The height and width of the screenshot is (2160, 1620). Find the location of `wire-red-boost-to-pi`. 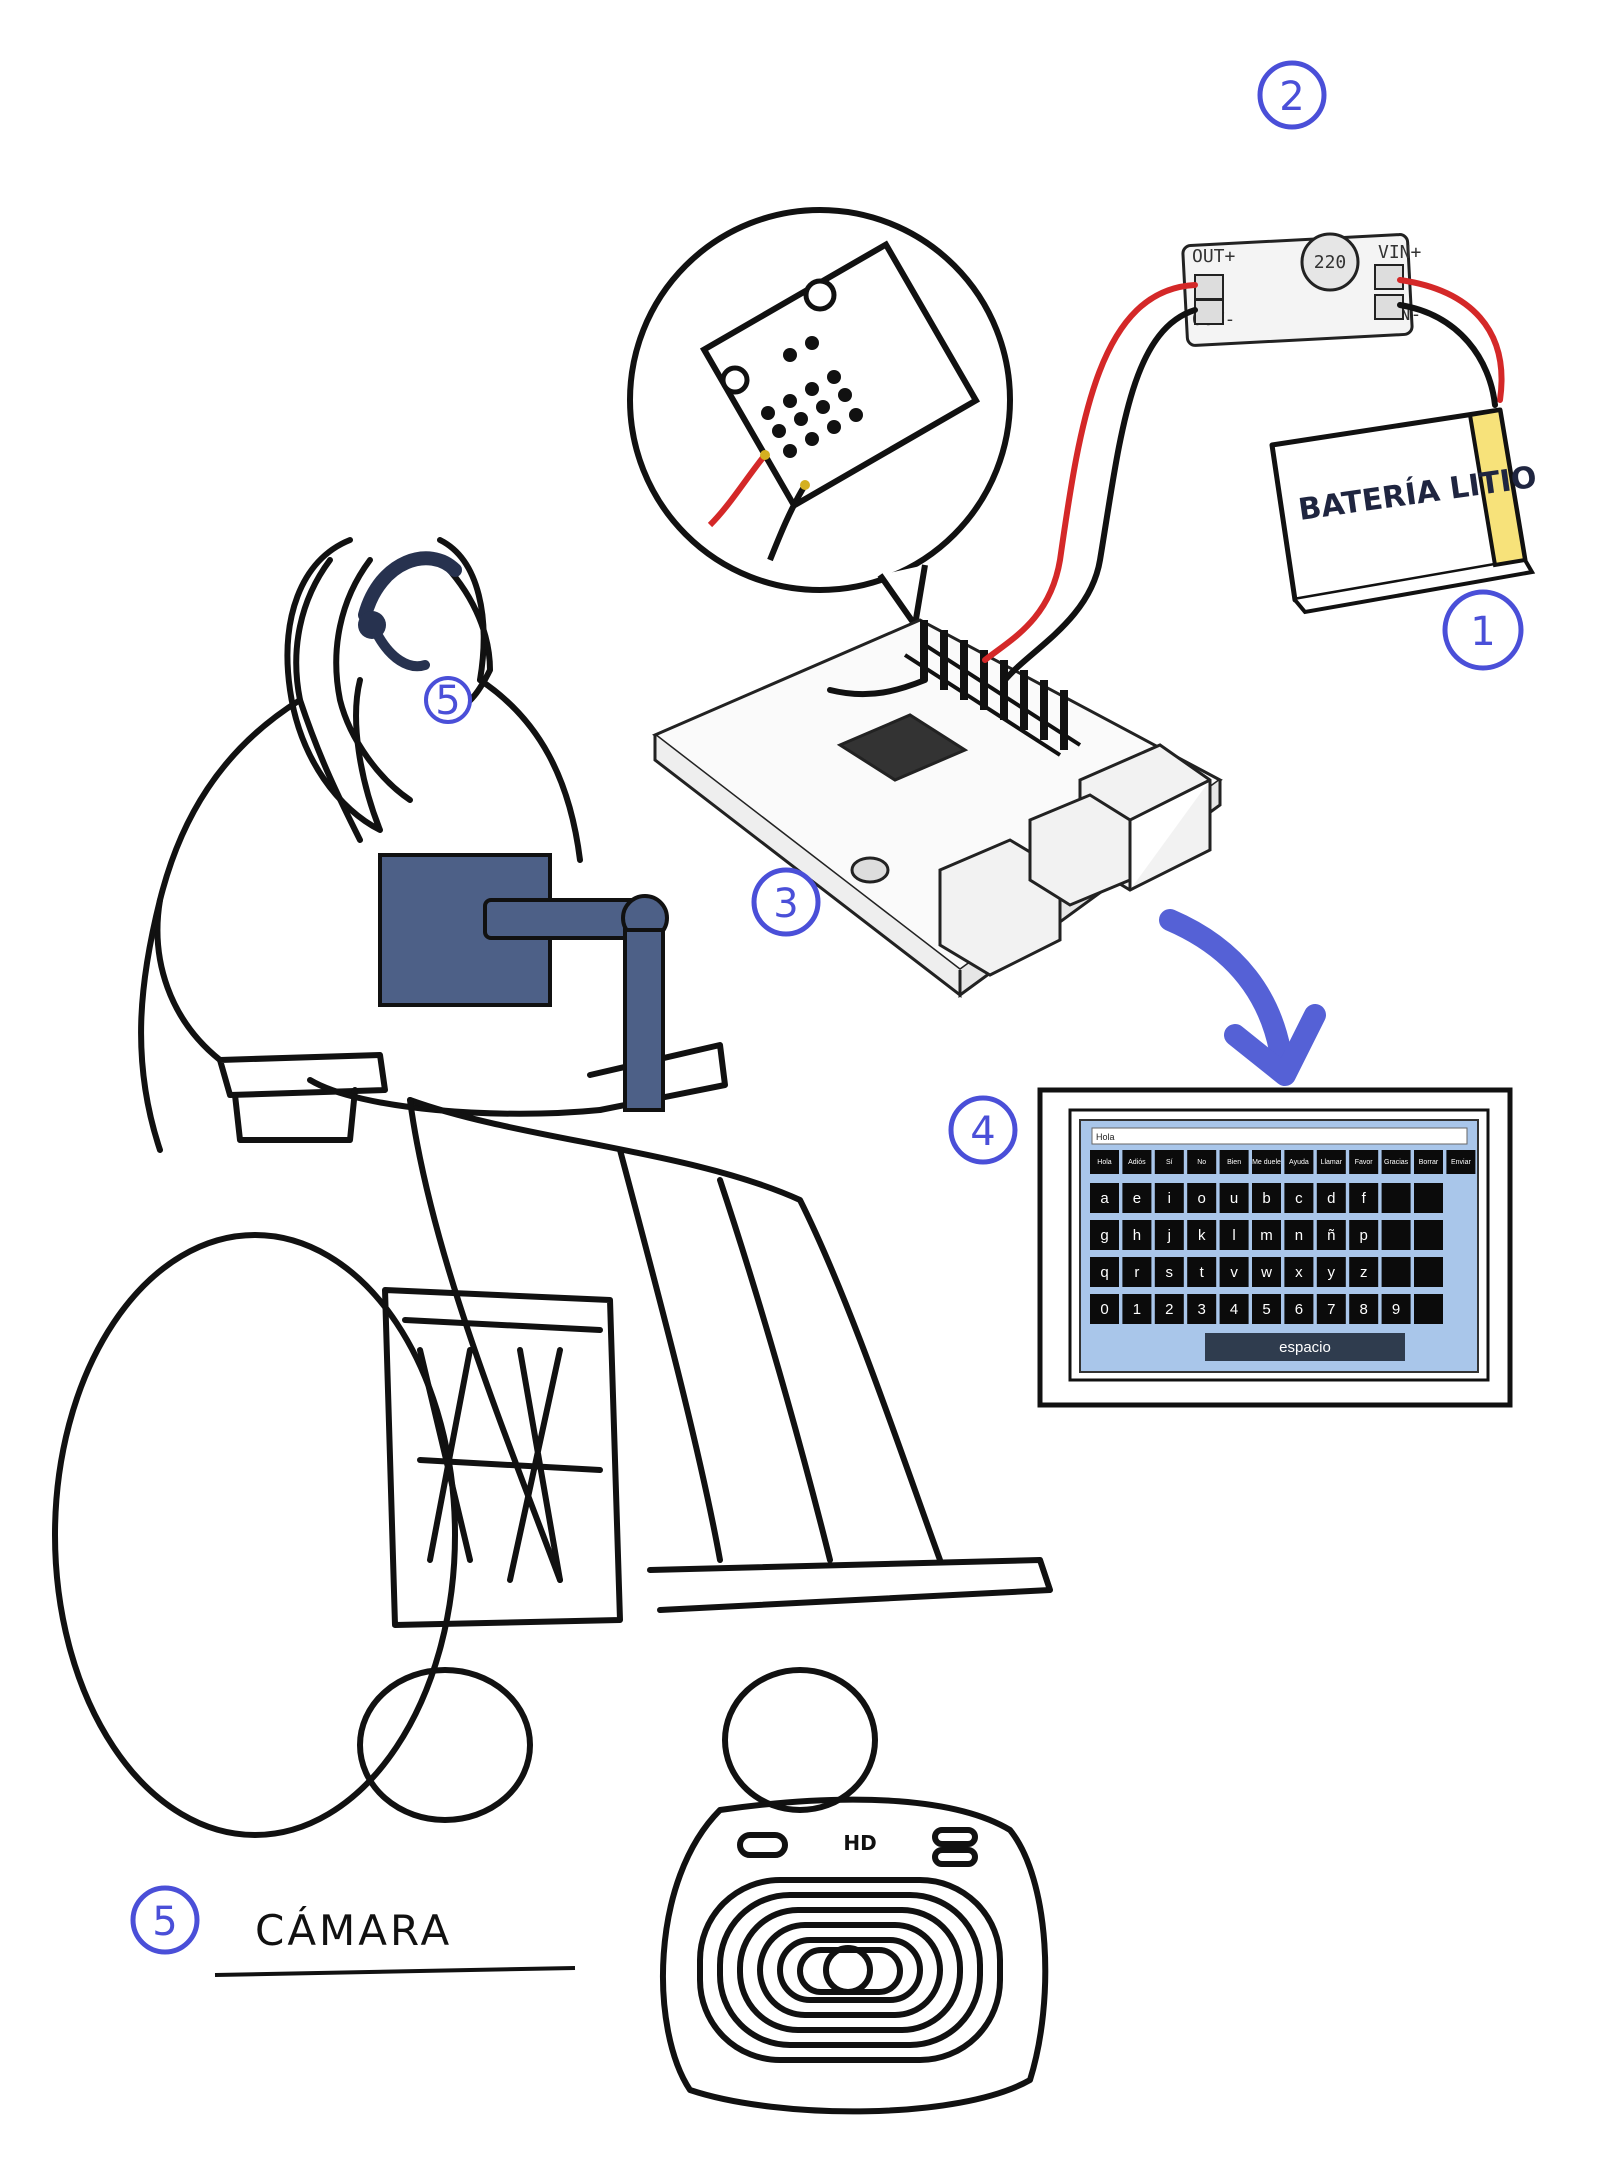

wire-red-boost-to-pi is located at coordinates (1090, 472).